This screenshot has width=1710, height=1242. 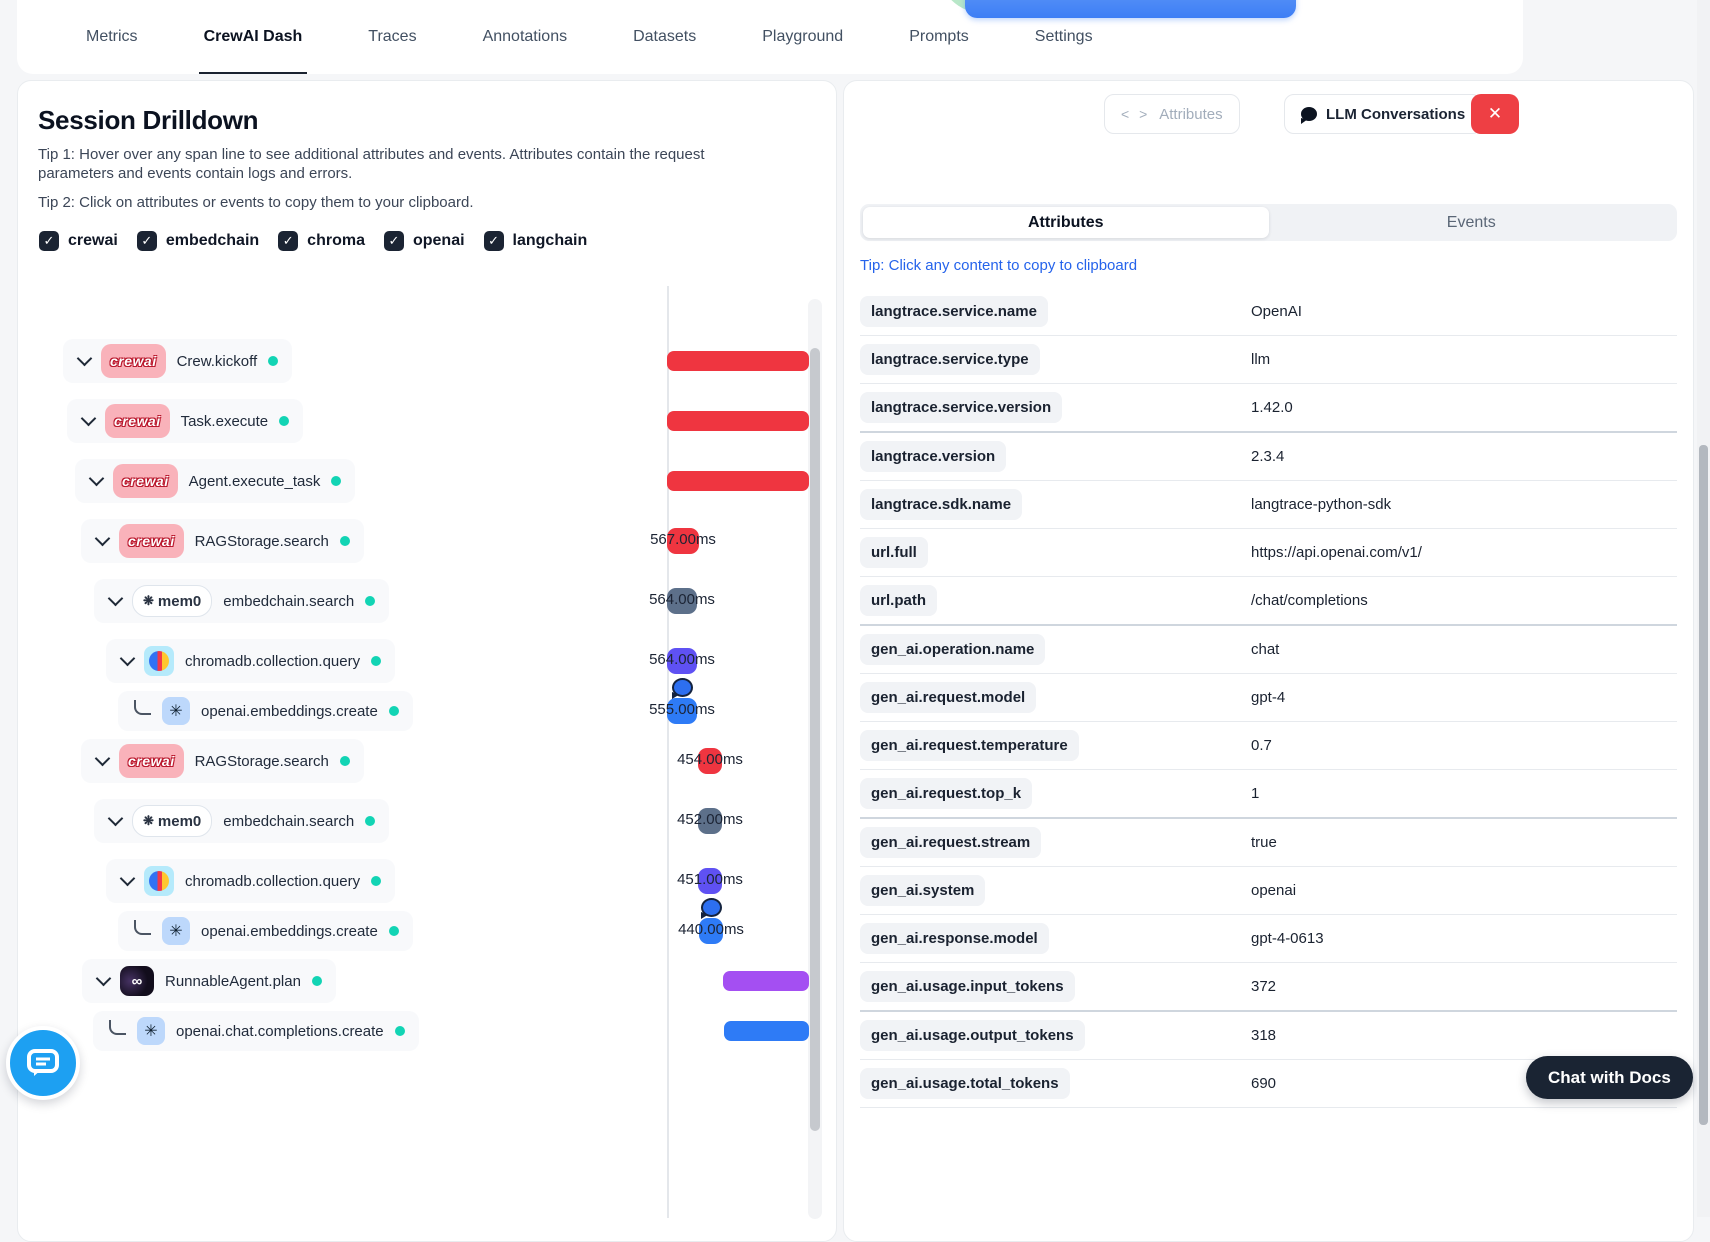 What do you see at coordinates (1268, 794) in the screenshot?
I see `attribute-row-gen-ai-request-top-k: gen_ai.request.top_k 1` at bounding box center [1268, 794].